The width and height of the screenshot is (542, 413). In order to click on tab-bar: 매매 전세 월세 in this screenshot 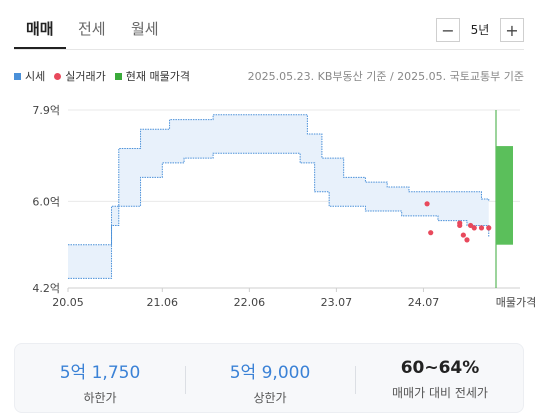, I will do `click(269, 25)`.